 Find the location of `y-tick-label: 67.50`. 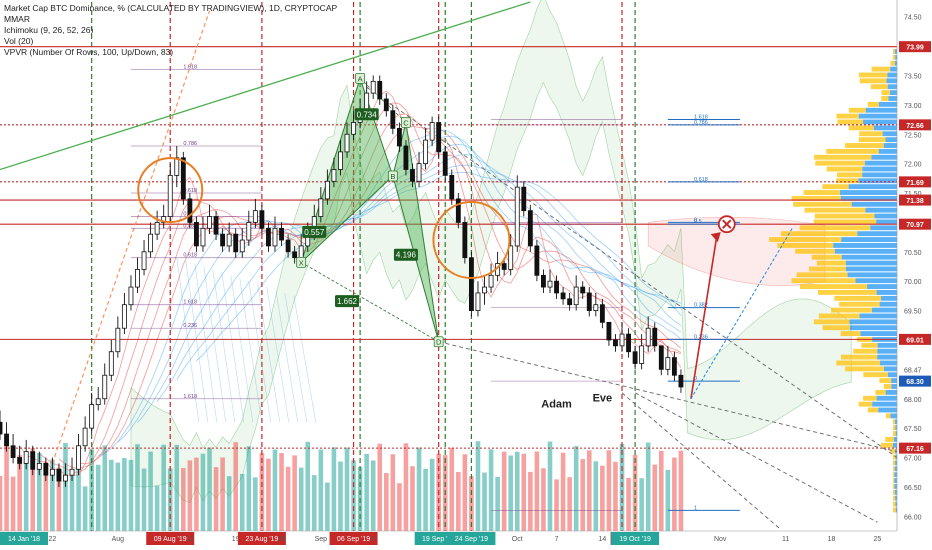

y-tick-label: 67.50 is located at coordinates (913, 429).